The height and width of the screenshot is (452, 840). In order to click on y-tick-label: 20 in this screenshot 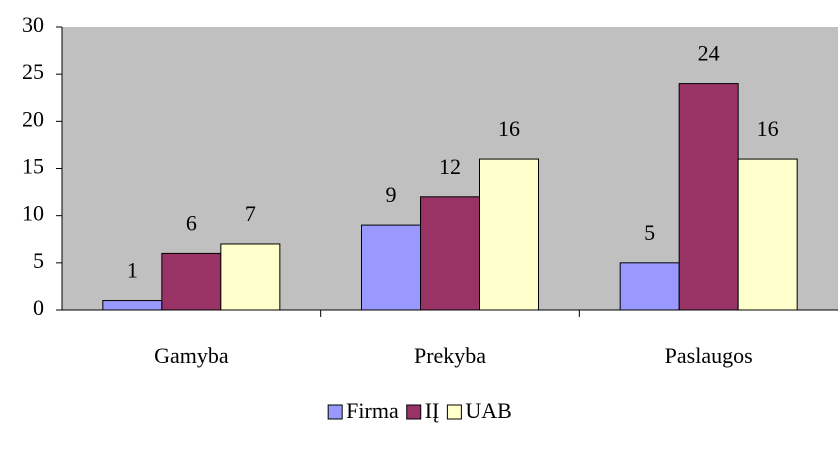, I will do `click(33, 118)`.